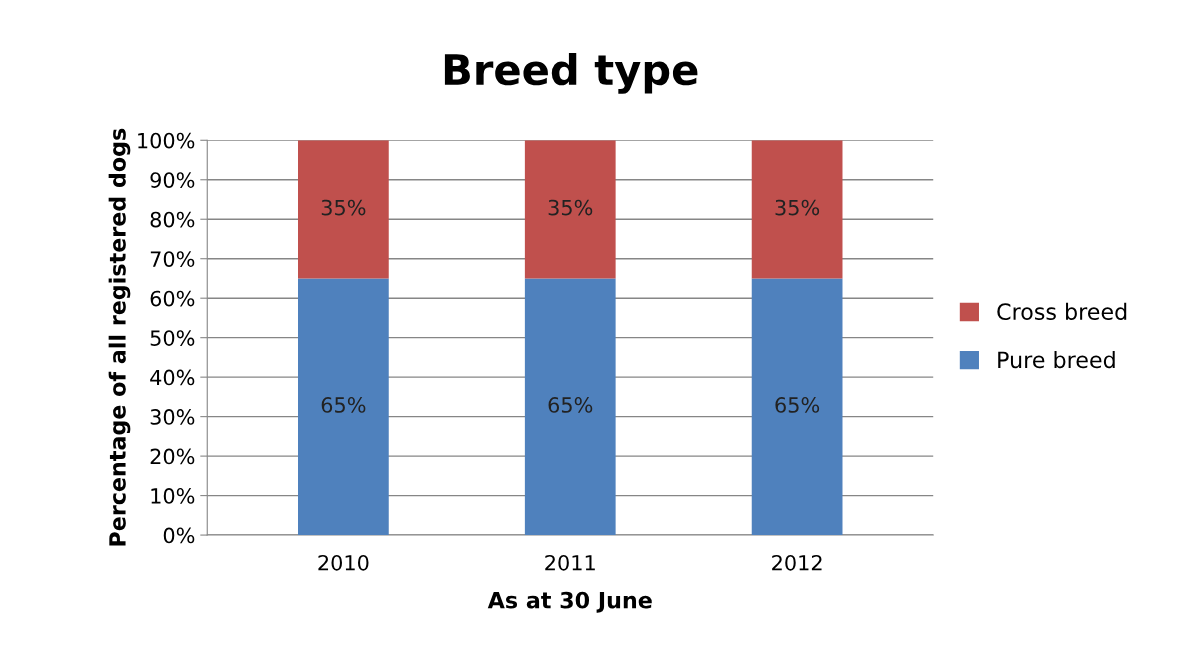  What do you see at coordinates (119, 337) in the screenshot?
I see `y-axis-title: Percentage of all registered dogs` at bounding box center [119, 337].